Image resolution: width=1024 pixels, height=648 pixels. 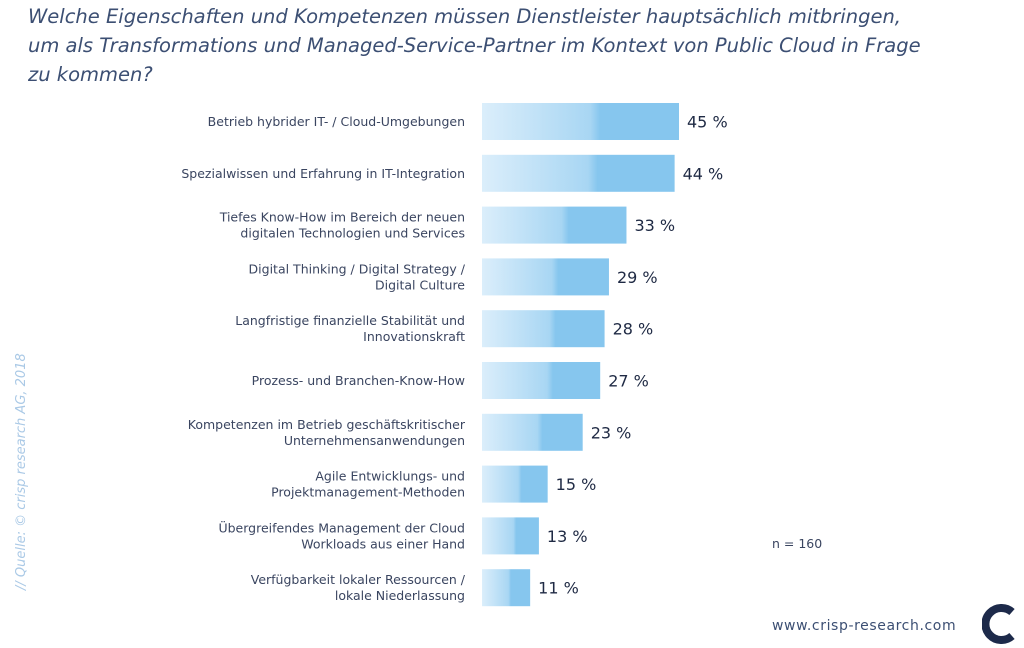 What do you see at coordinates (707, 122) in the screenshot?
I see `value-label-1: 45 %` at bounding box center [707, 122].